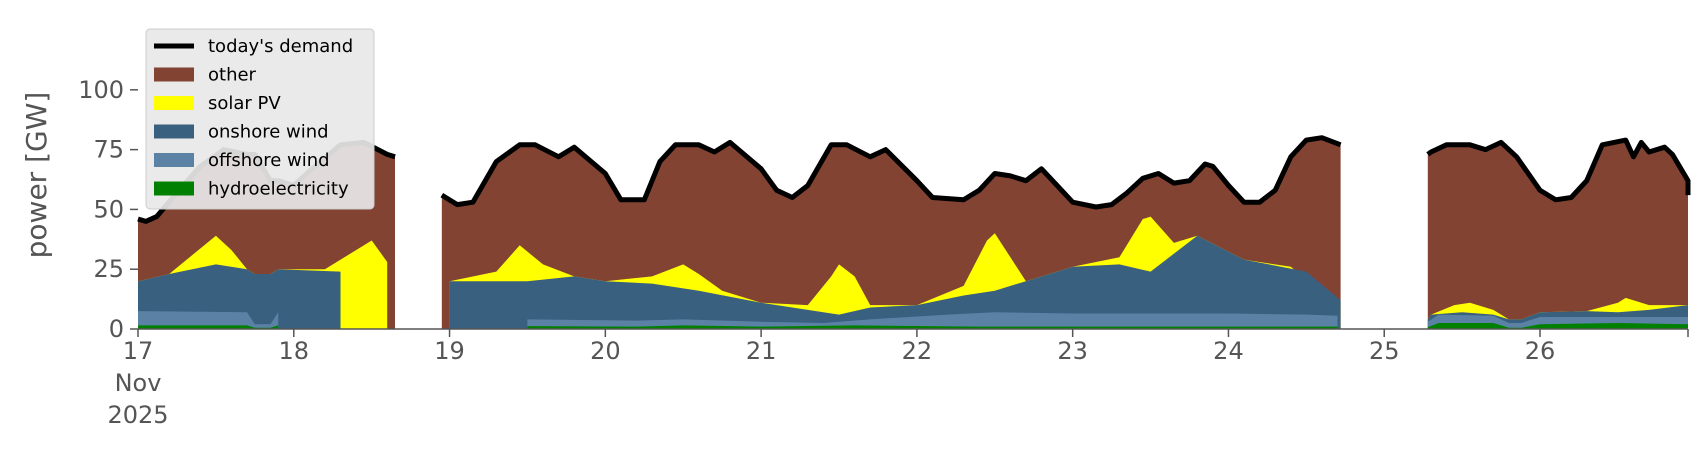 The width and height of the screenshot is (1706, 460). I want to click on x-tick-label-24: 24, so click(1228, 351).